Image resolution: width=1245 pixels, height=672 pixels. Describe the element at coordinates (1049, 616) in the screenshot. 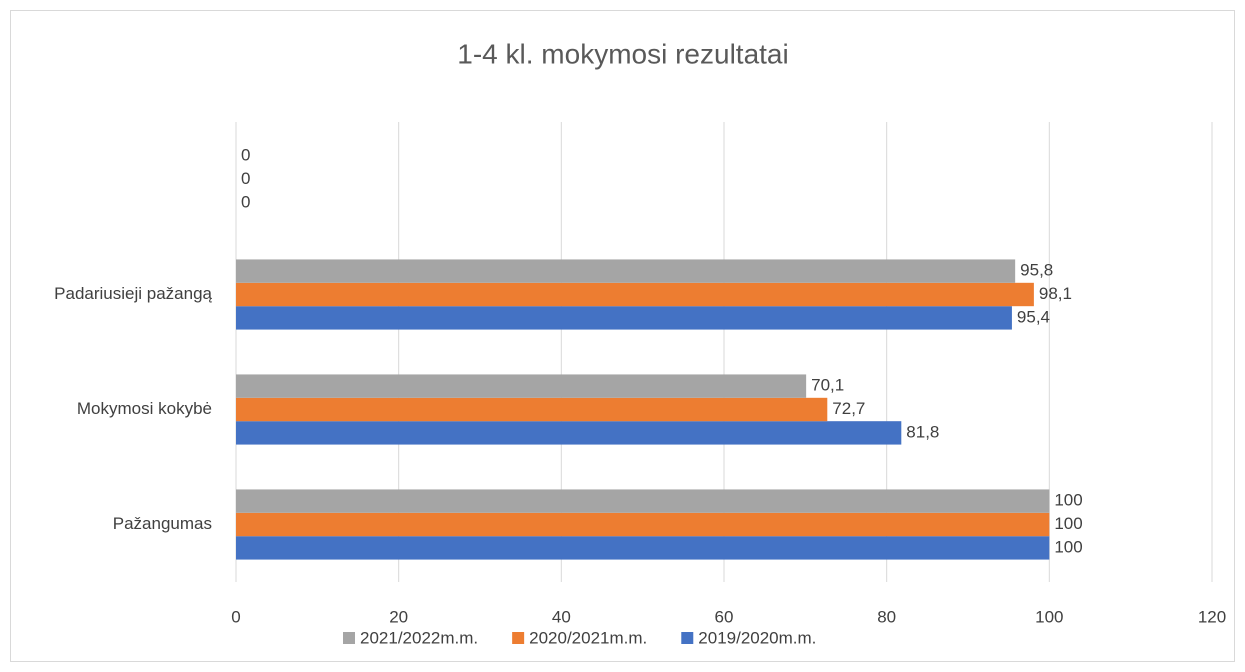

I see `x-tick-label: 100` at that location.